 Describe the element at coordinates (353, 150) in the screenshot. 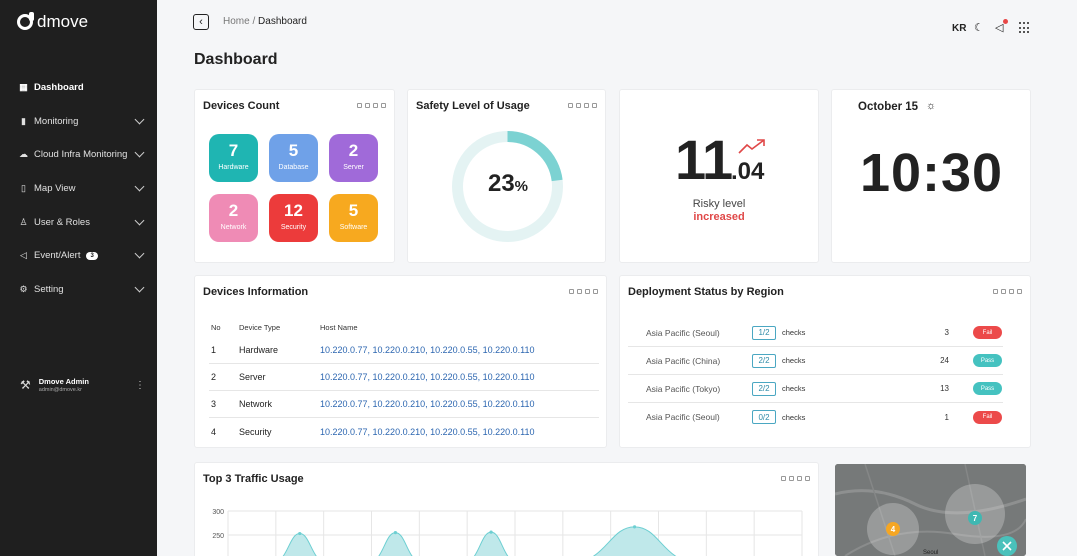

I see `tile-count: 2` at that location.